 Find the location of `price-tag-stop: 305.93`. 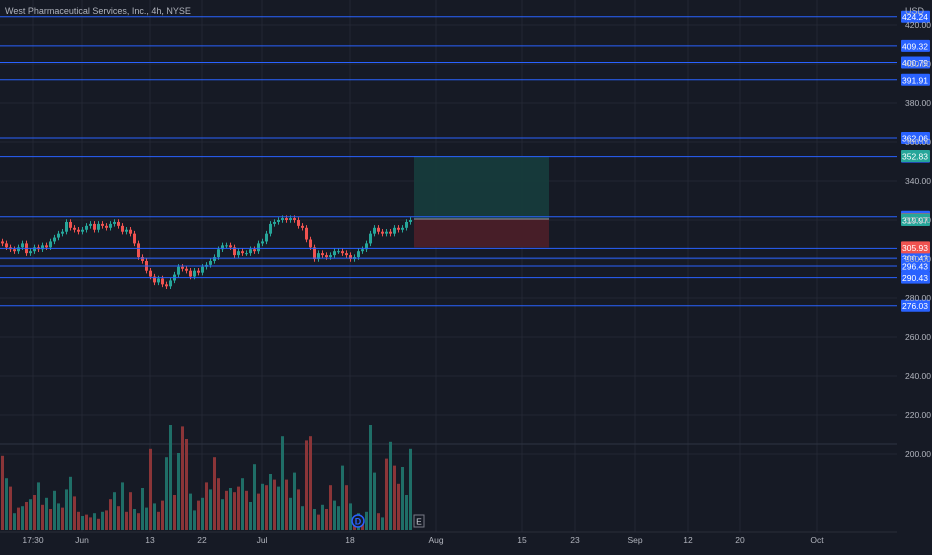

price-tag-stop: 305.93 is located at coordinates (915, 247).